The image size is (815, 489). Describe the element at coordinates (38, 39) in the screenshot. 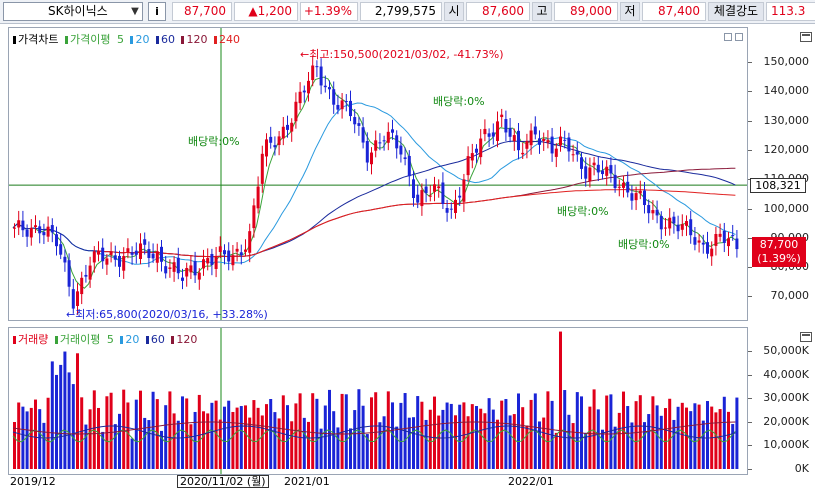

I see `price-legend-title: 가격차트` at that location.